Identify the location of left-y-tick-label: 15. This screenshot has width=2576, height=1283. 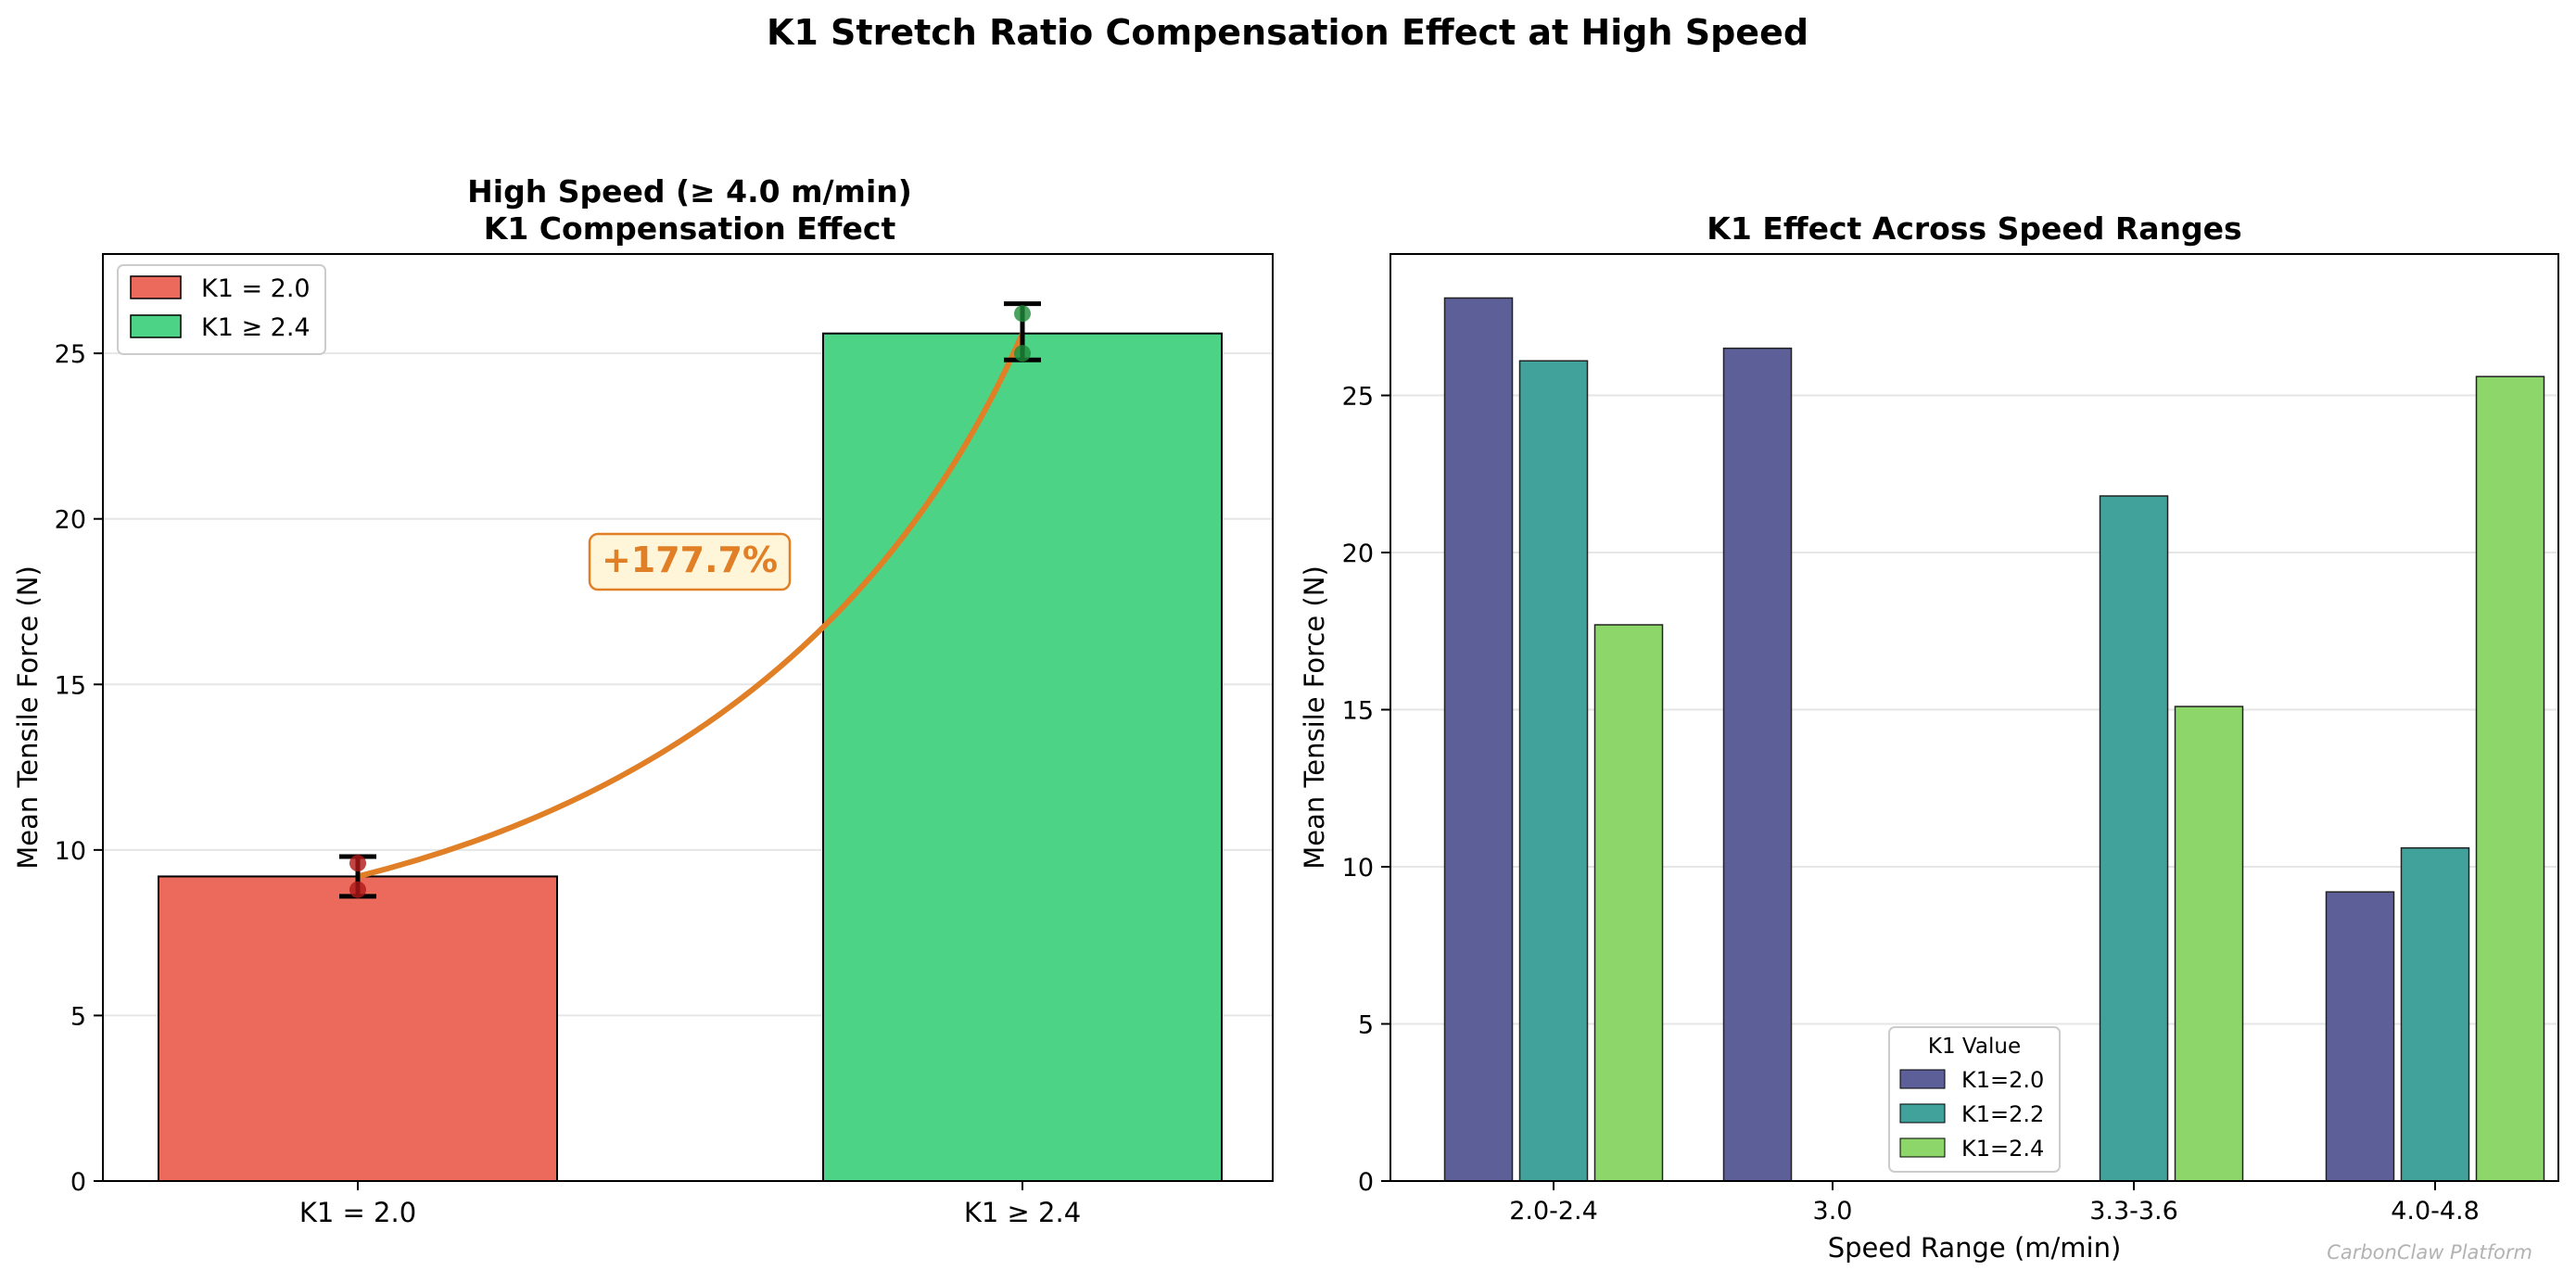
(70, 685).